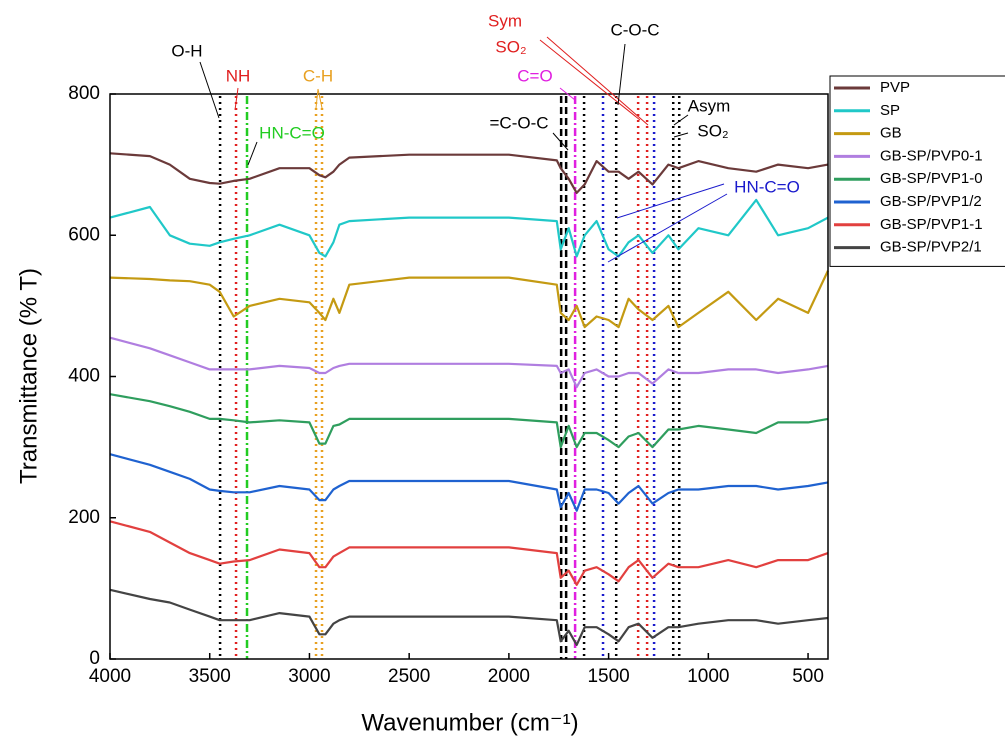 This screenshot has width=1005, height=743. I want to click on legend-label: GB-SP/PVP1-1, so click(931, 224).